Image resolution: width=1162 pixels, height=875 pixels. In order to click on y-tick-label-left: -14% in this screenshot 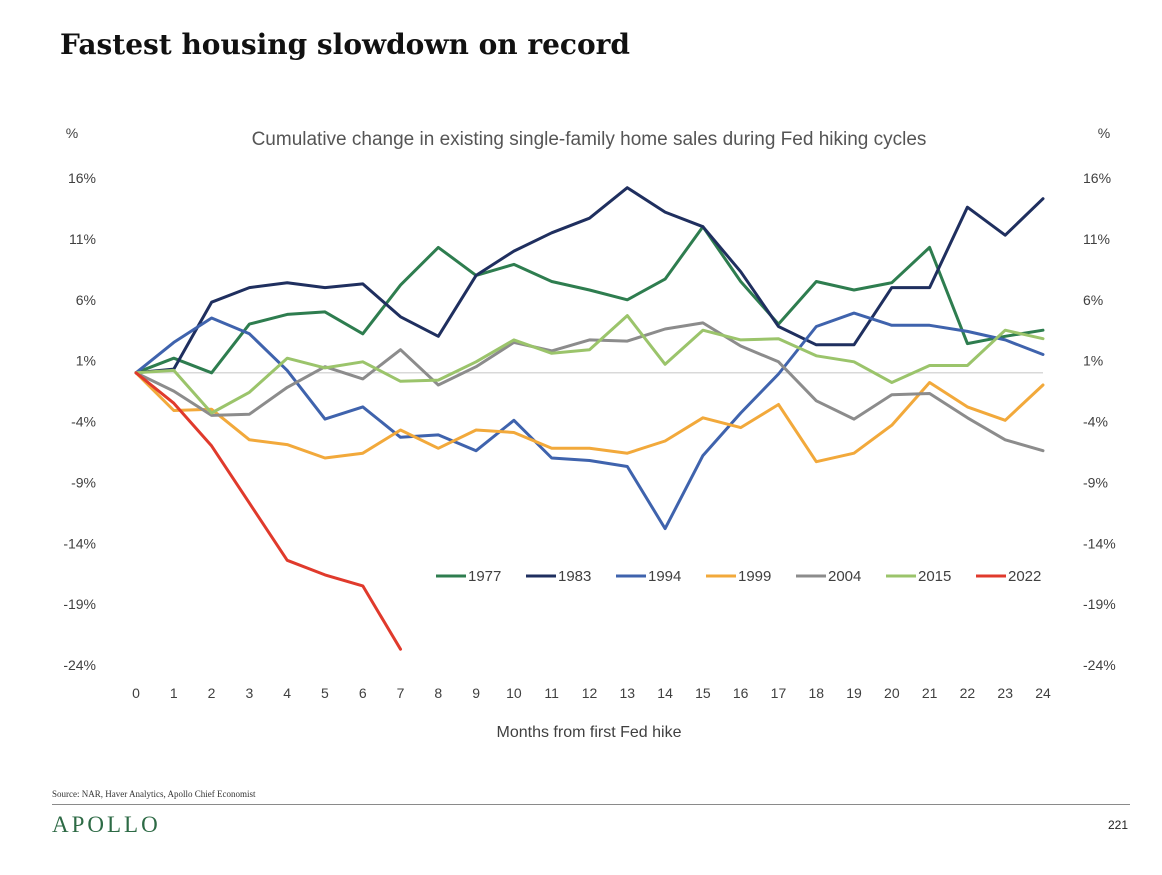, I will do `click(79, 543)`.